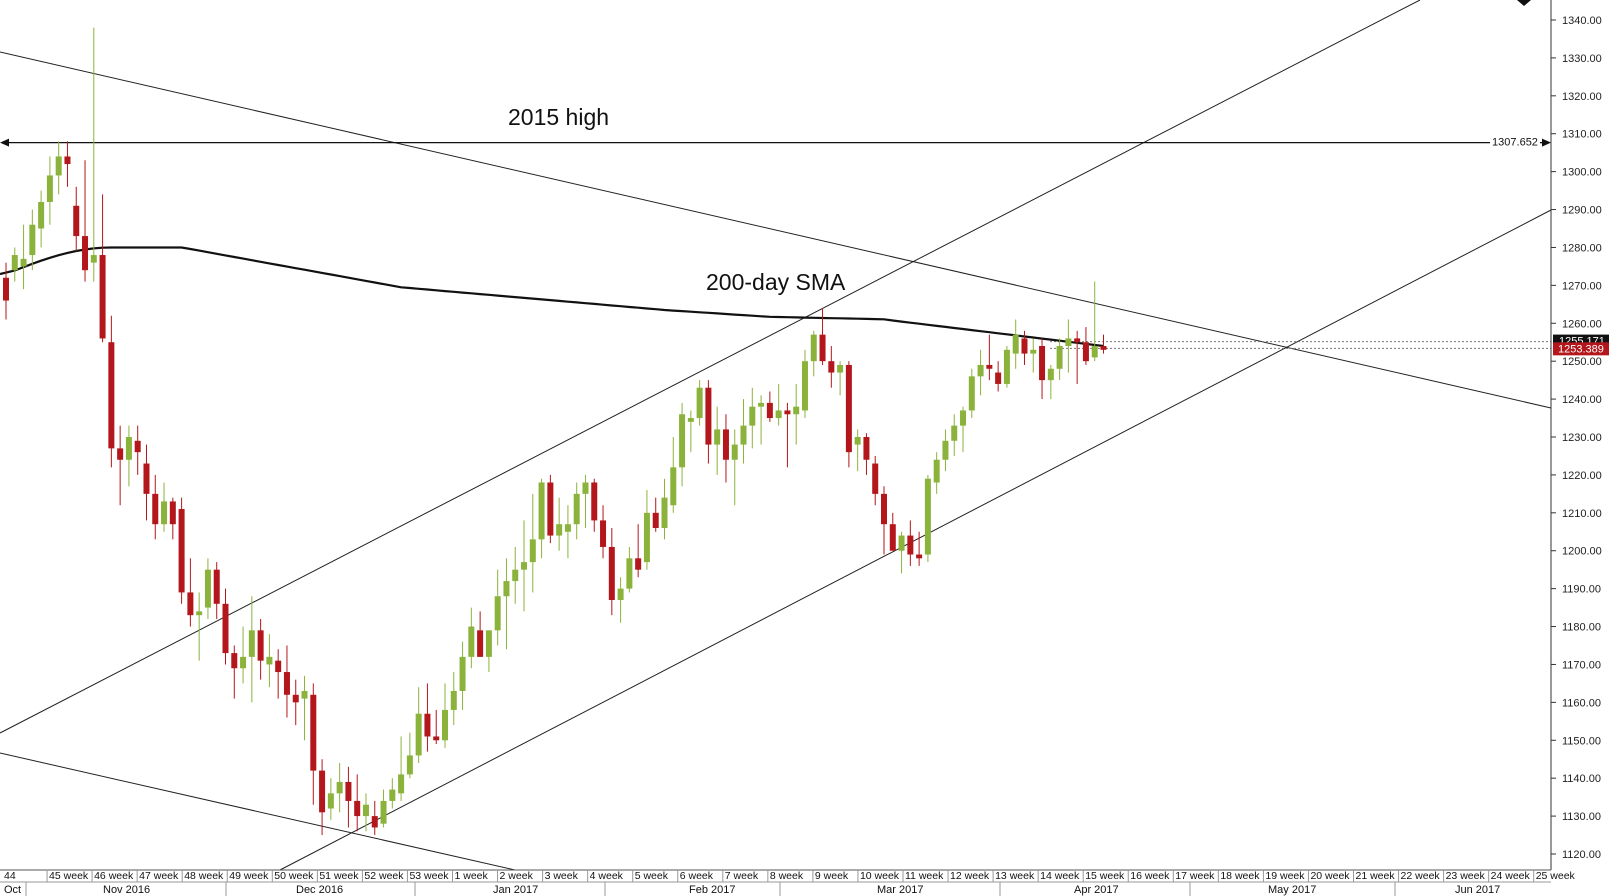  What do you see at coordinates (319, 890) in the screenshot?
I see `month-label: Dec 2016` at bounding box center [319, 890].